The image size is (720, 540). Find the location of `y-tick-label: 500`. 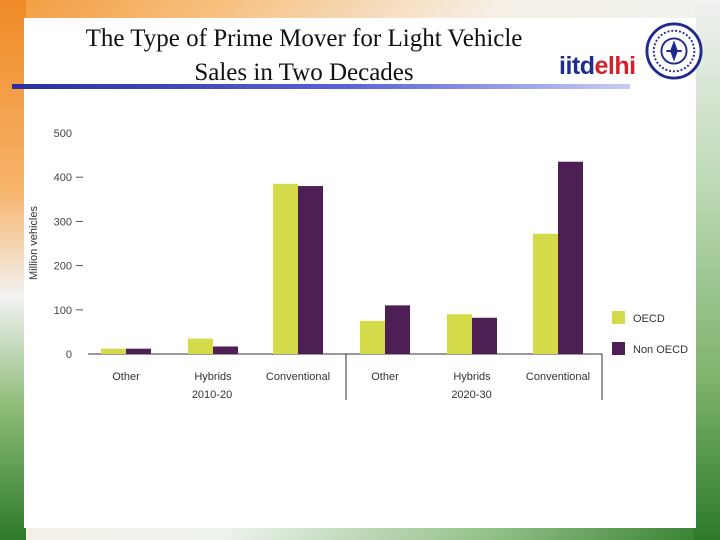

y-tick-label: 500 is located at coordinates (63, 134).